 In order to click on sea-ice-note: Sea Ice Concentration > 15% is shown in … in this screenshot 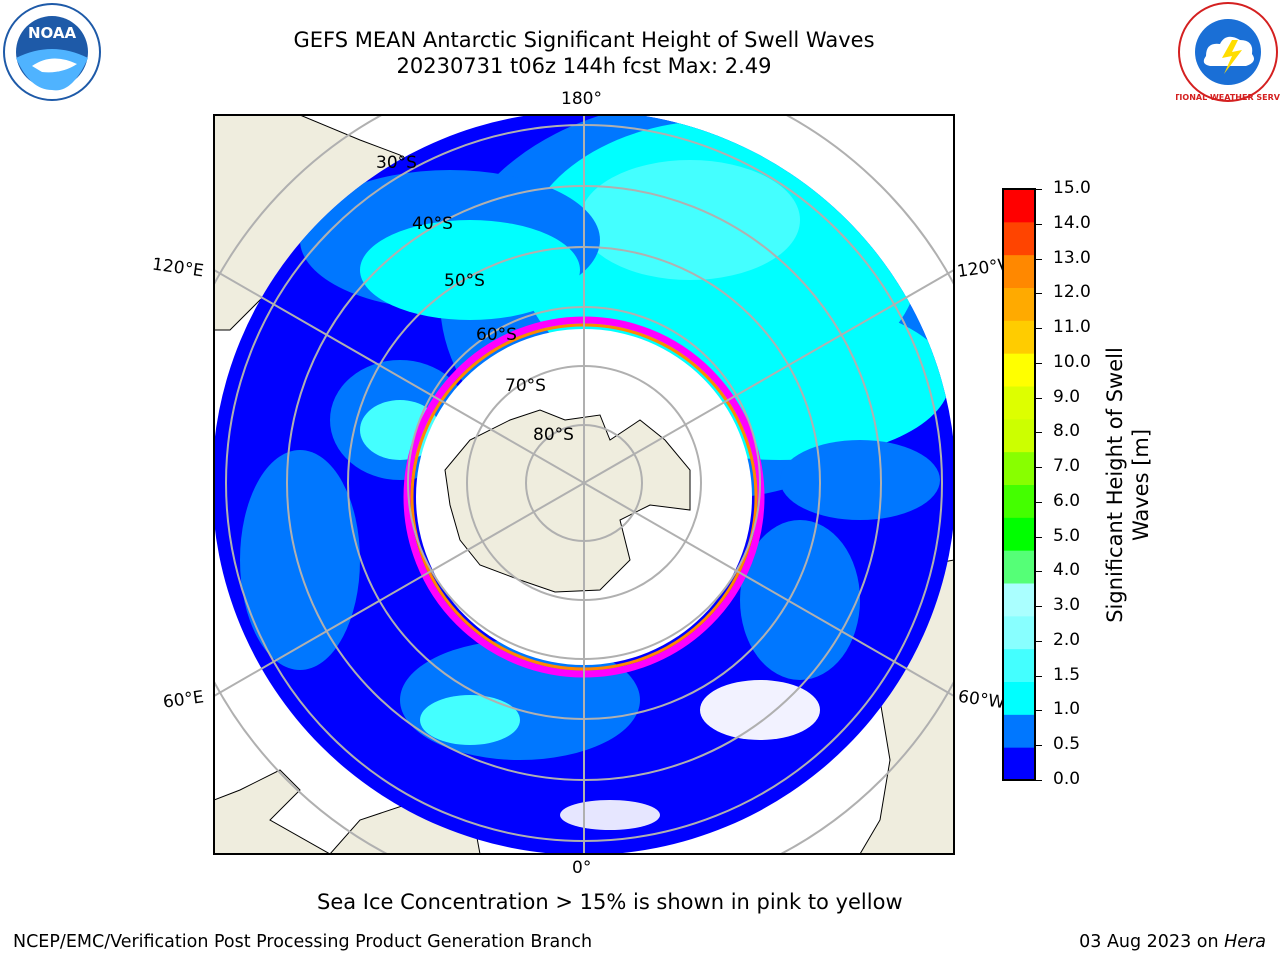, I will do `click(610, 902)`.